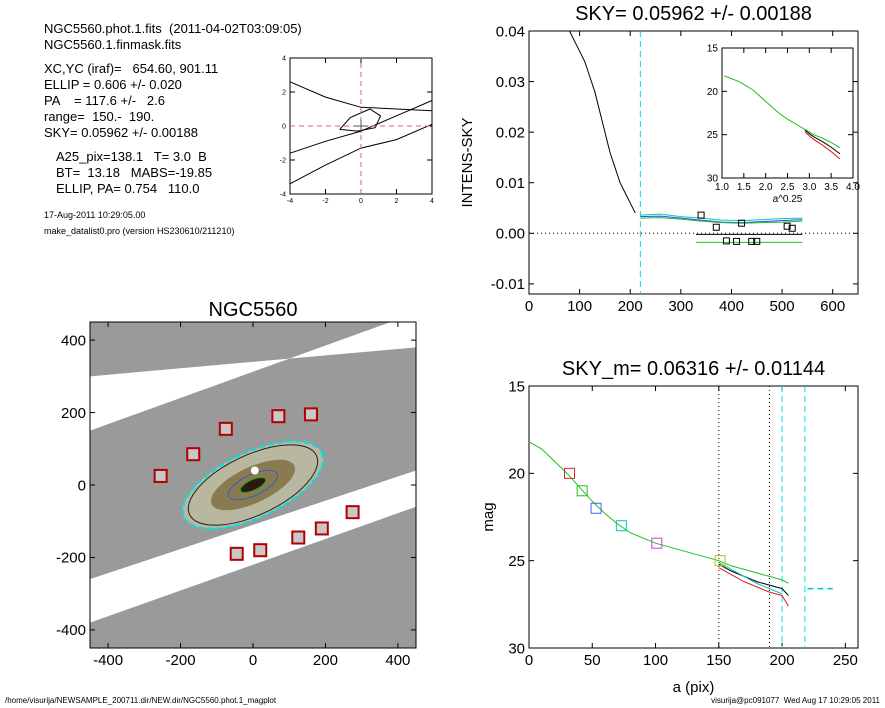  I want to click on galaxy-ellipse, so click(253, 485).